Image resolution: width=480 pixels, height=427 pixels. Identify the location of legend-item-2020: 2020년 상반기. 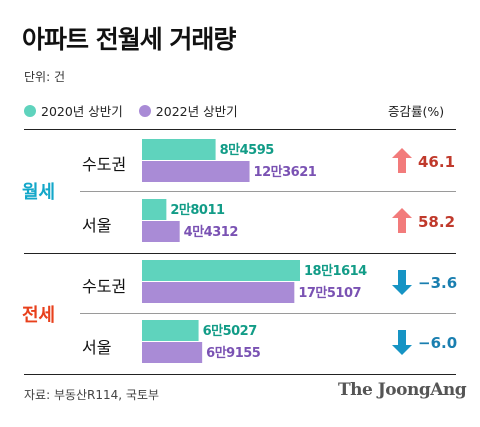
(73, 110).